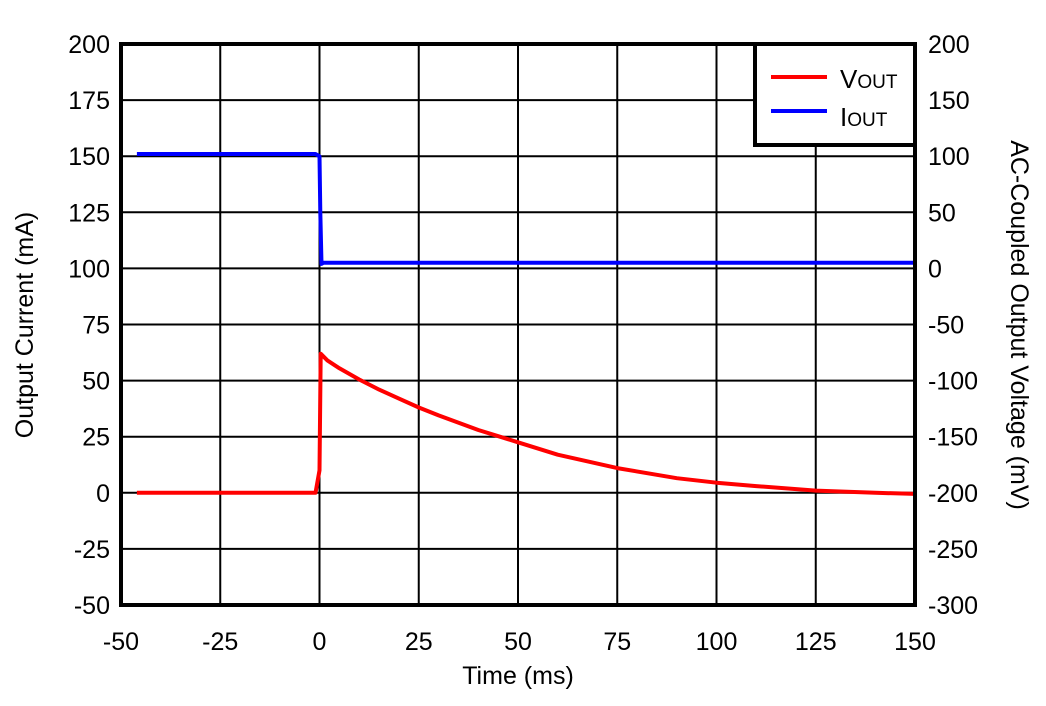 The width and height of the screenshot is (1046, 706). I want to click on x-tick-label: 25, so click(419, 642).